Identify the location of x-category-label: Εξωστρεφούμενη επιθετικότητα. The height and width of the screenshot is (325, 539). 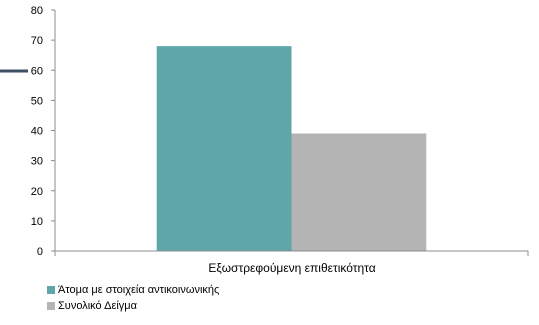
(291, 268).